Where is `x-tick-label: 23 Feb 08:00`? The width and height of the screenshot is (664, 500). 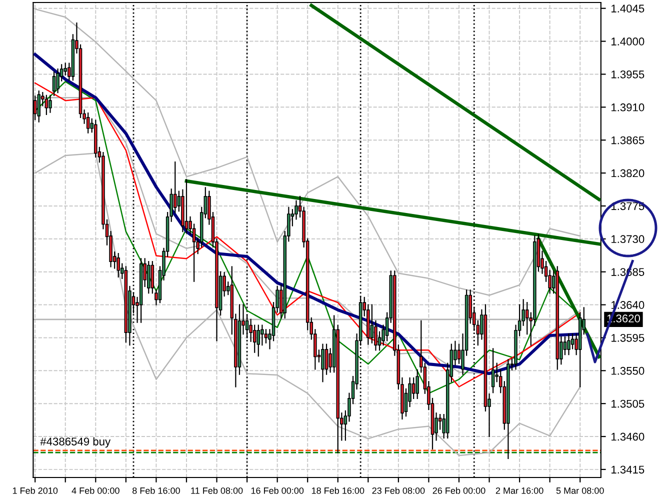 x-tick-label: 23 Feb 08:00 is located at coordinates (398, 490).